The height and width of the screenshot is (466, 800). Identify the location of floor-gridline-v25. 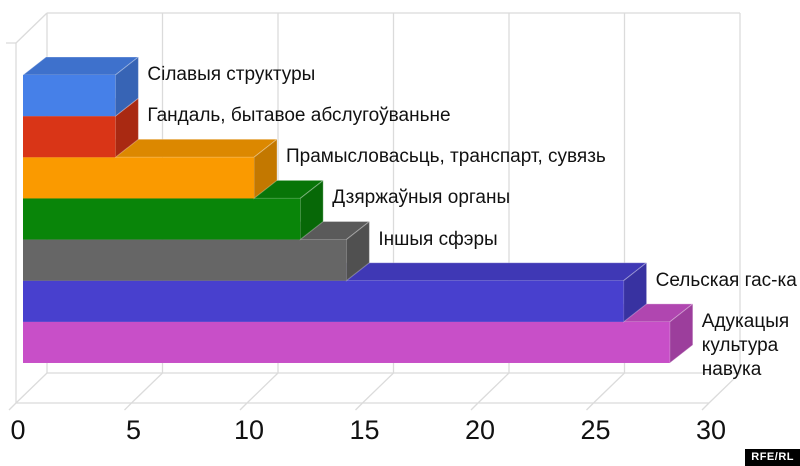
(609, 388).